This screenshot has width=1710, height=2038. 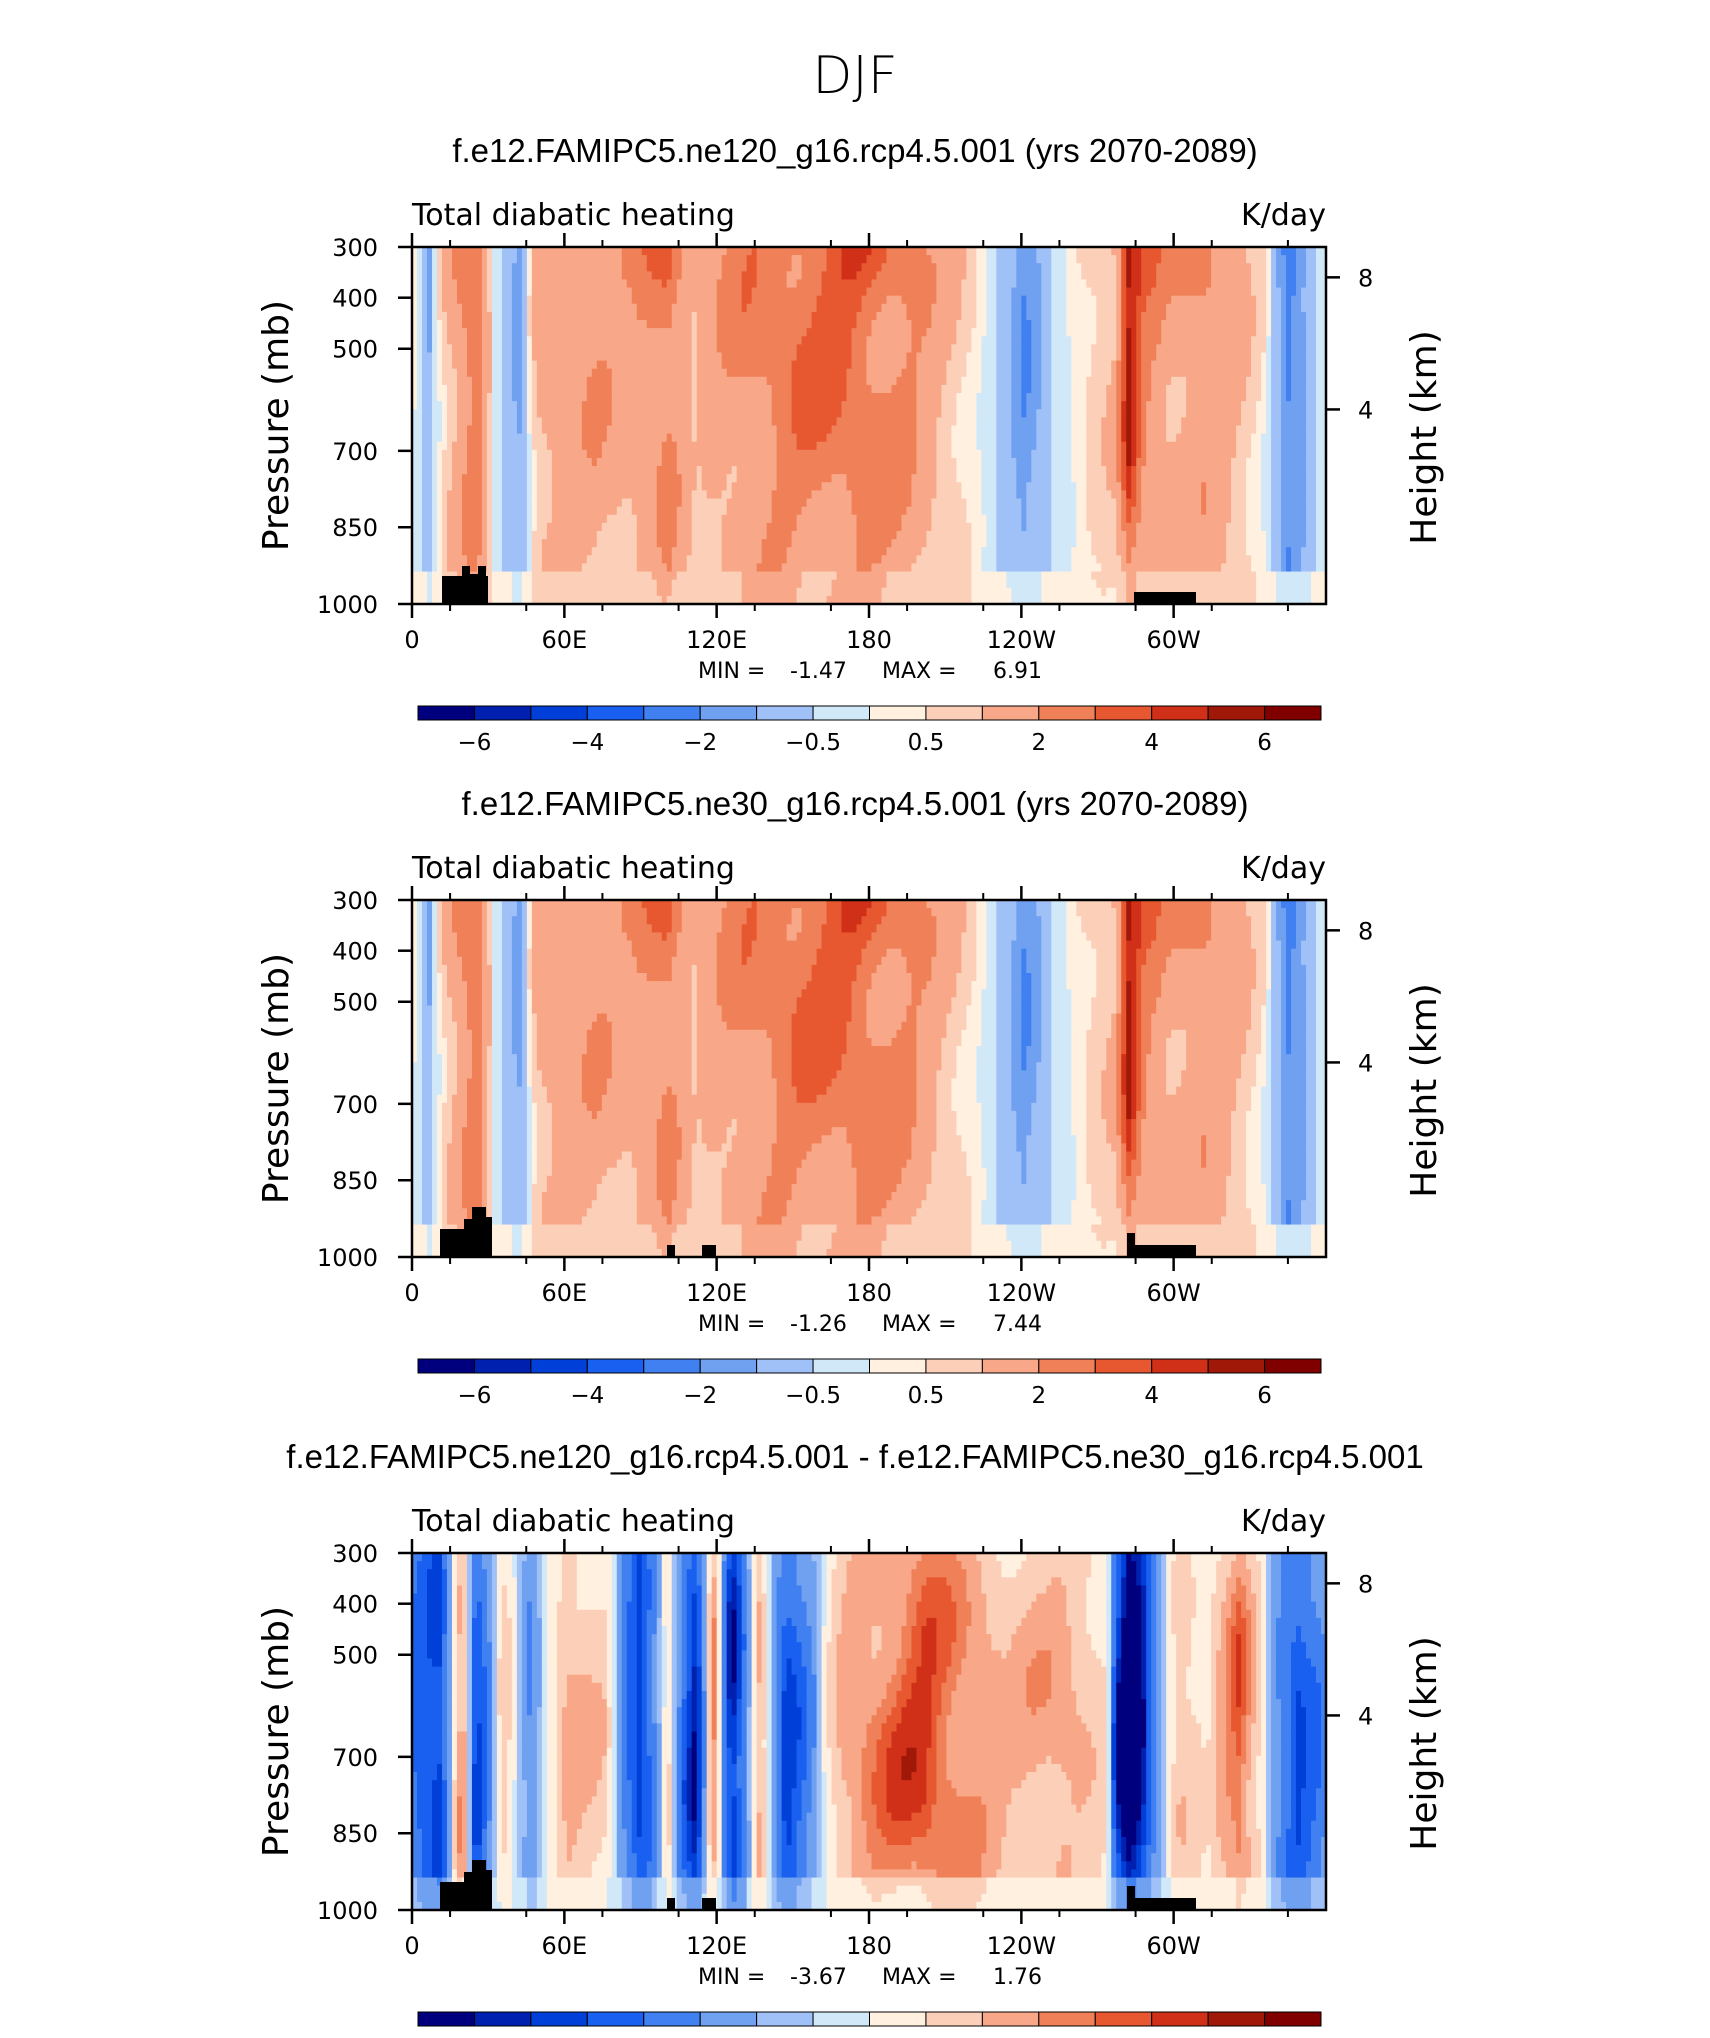 What do you see at coordinates (1017, 671) in the screenshot?
I see `max-value: 6.91` at bounding box center [1017, 671].